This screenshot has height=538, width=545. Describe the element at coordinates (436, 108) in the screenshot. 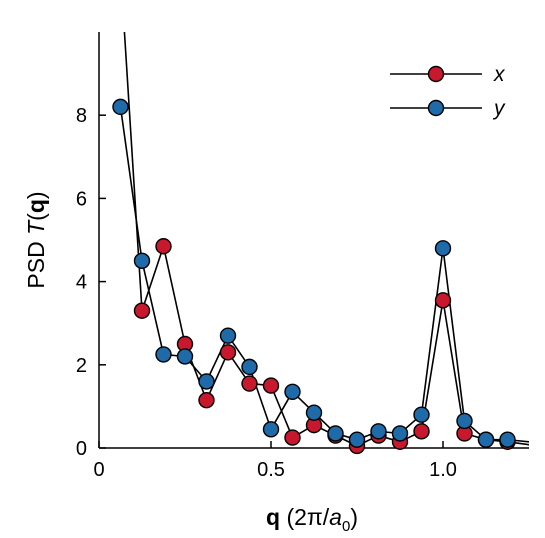

I see `legend-marker-y` at that location.